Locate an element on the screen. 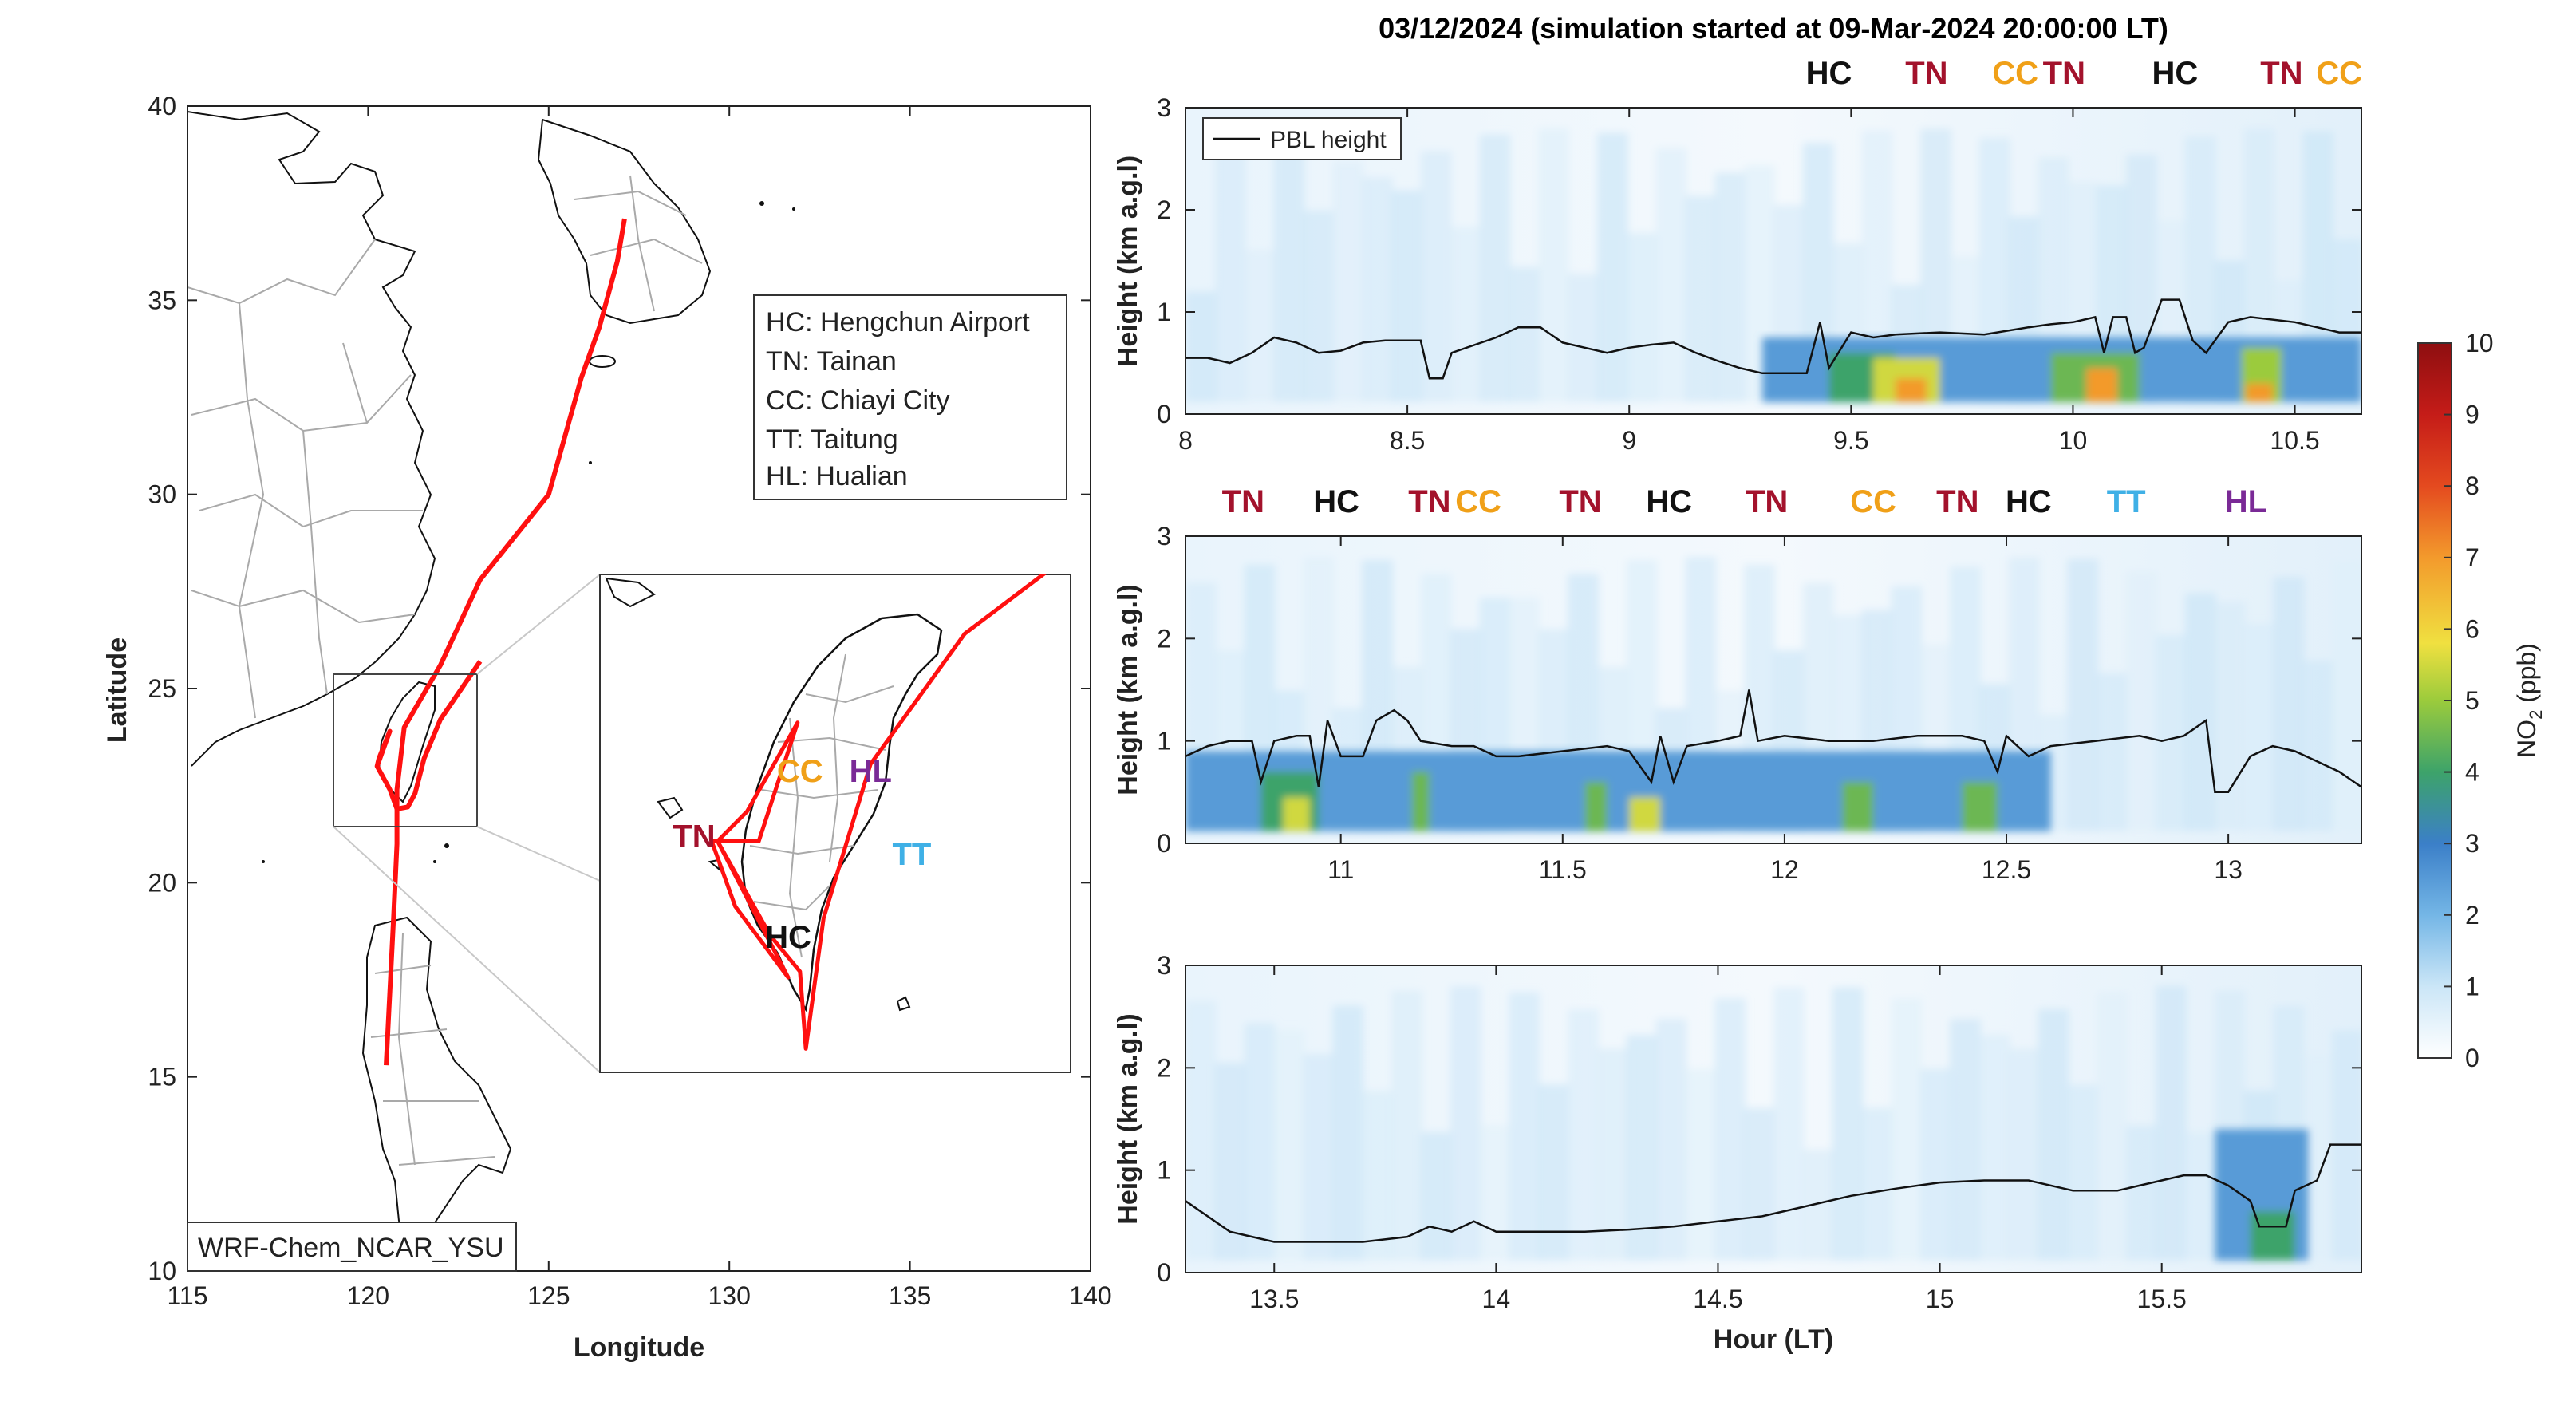  map-y-tick-label: 10 is located at coordinates (162, 1271).